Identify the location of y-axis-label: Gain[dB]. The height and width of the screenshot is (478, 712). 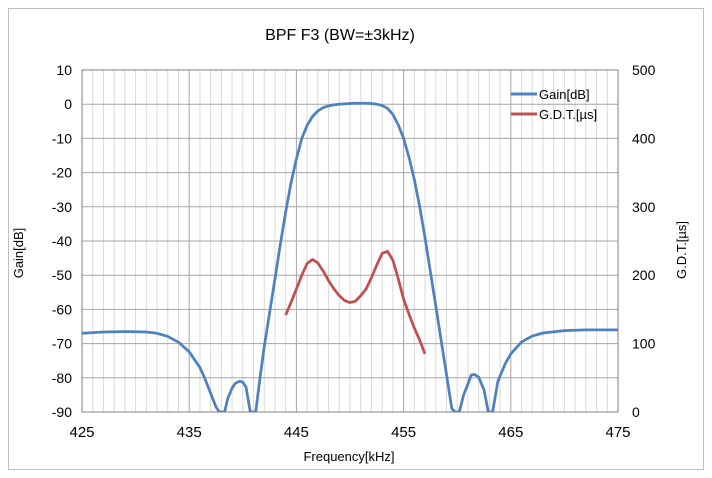
(18, 253).